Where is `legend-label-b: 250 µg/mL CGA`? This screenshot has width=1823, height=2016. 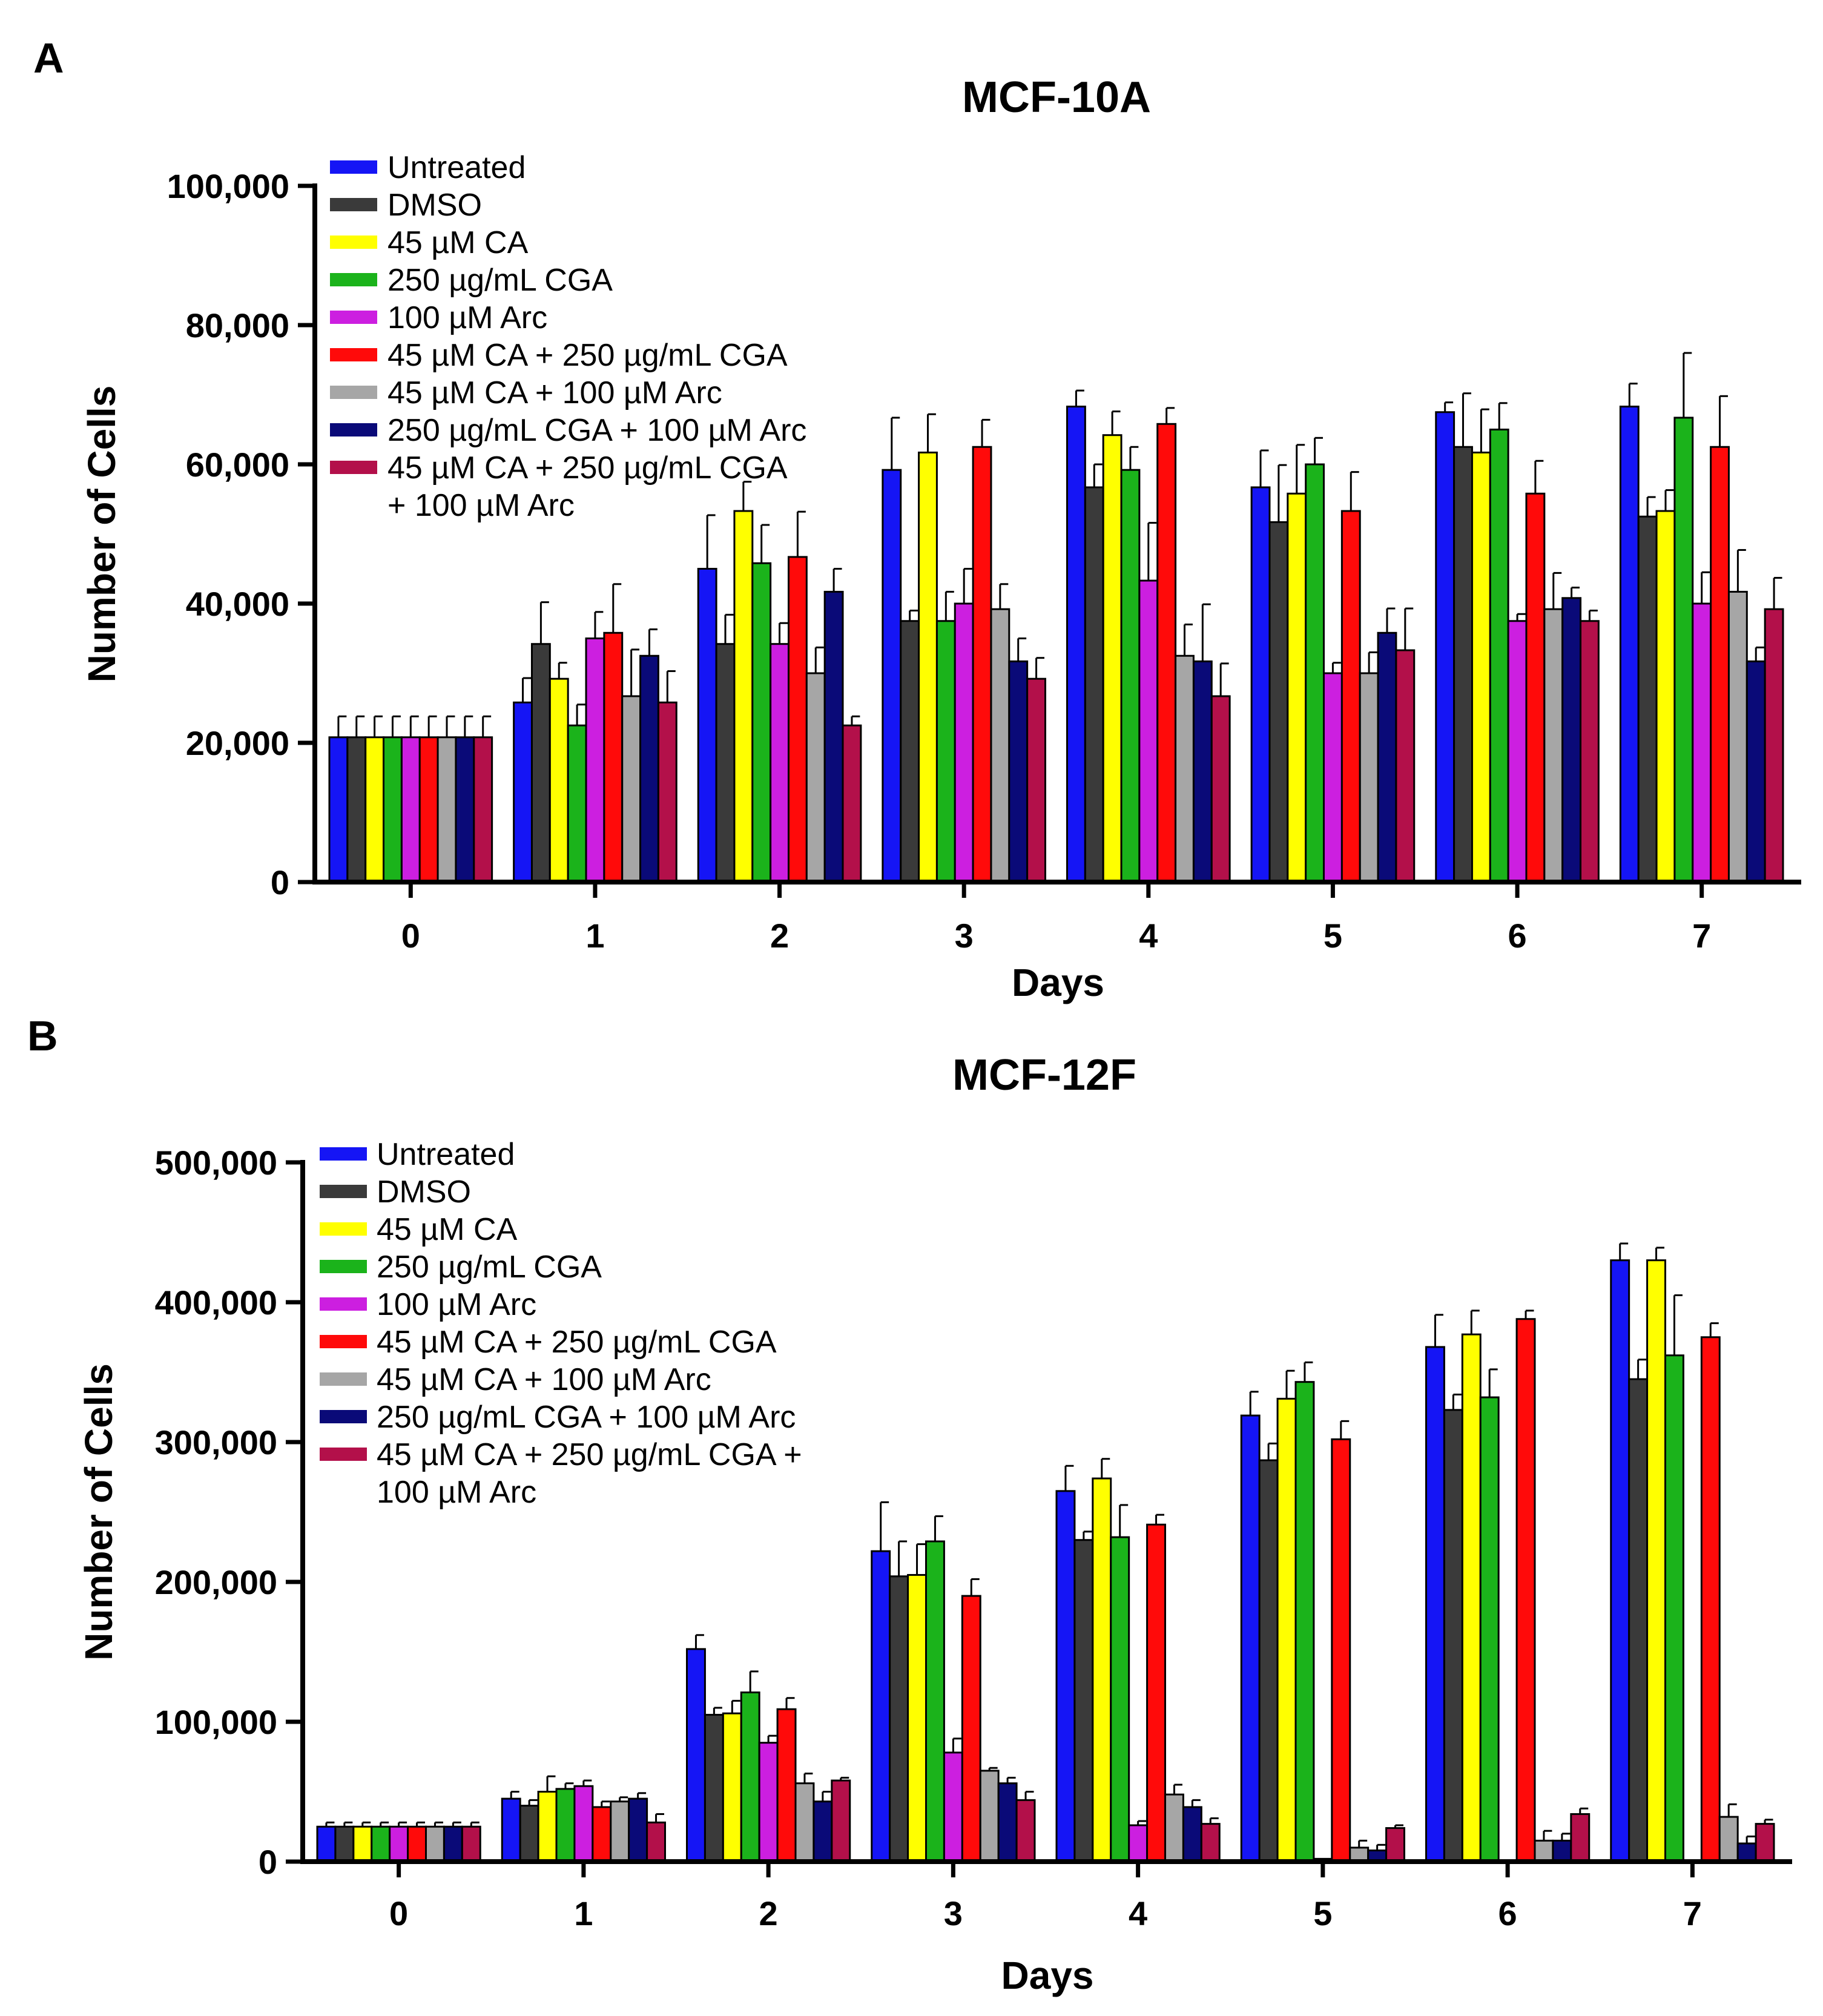 legend-label-b: 250 µg/mL CGA is located at coordinates (489, 1267).